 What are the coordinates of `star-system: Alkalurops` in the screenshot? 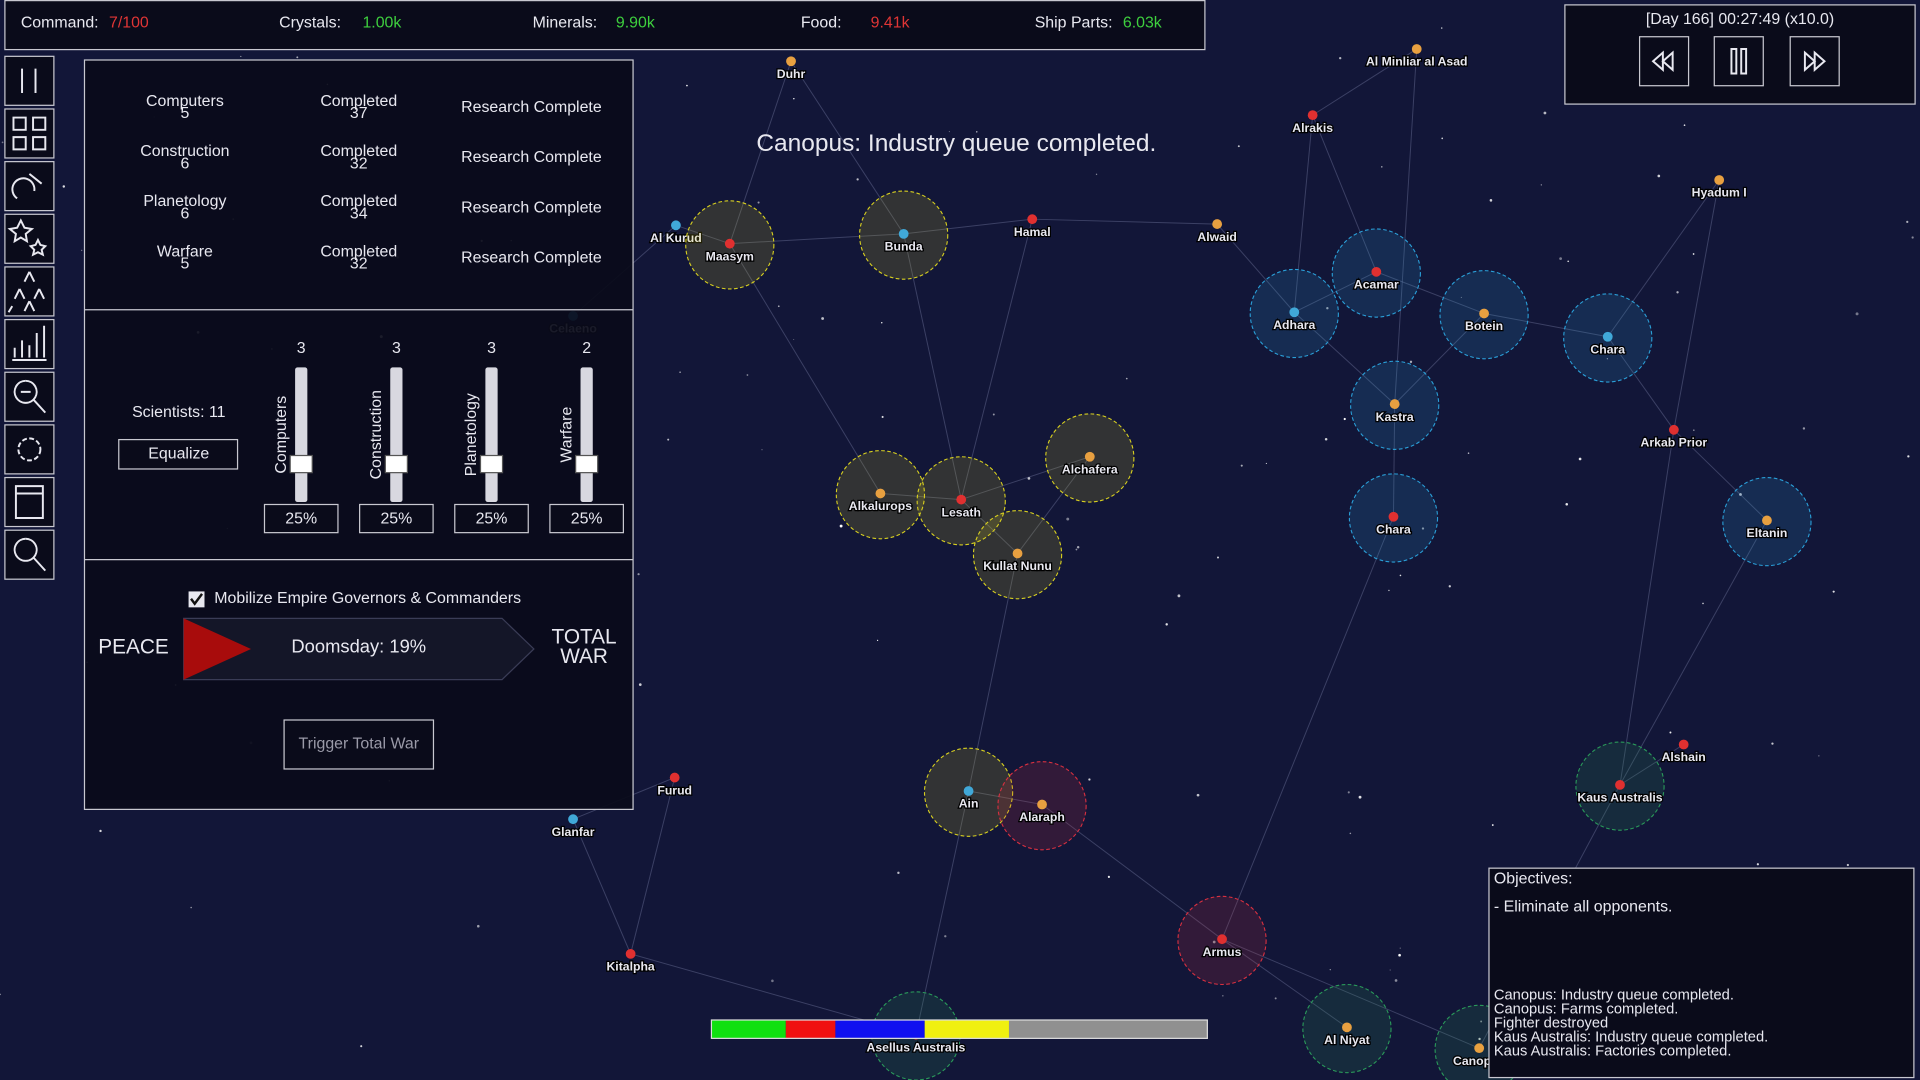 It's located at (880, 495).